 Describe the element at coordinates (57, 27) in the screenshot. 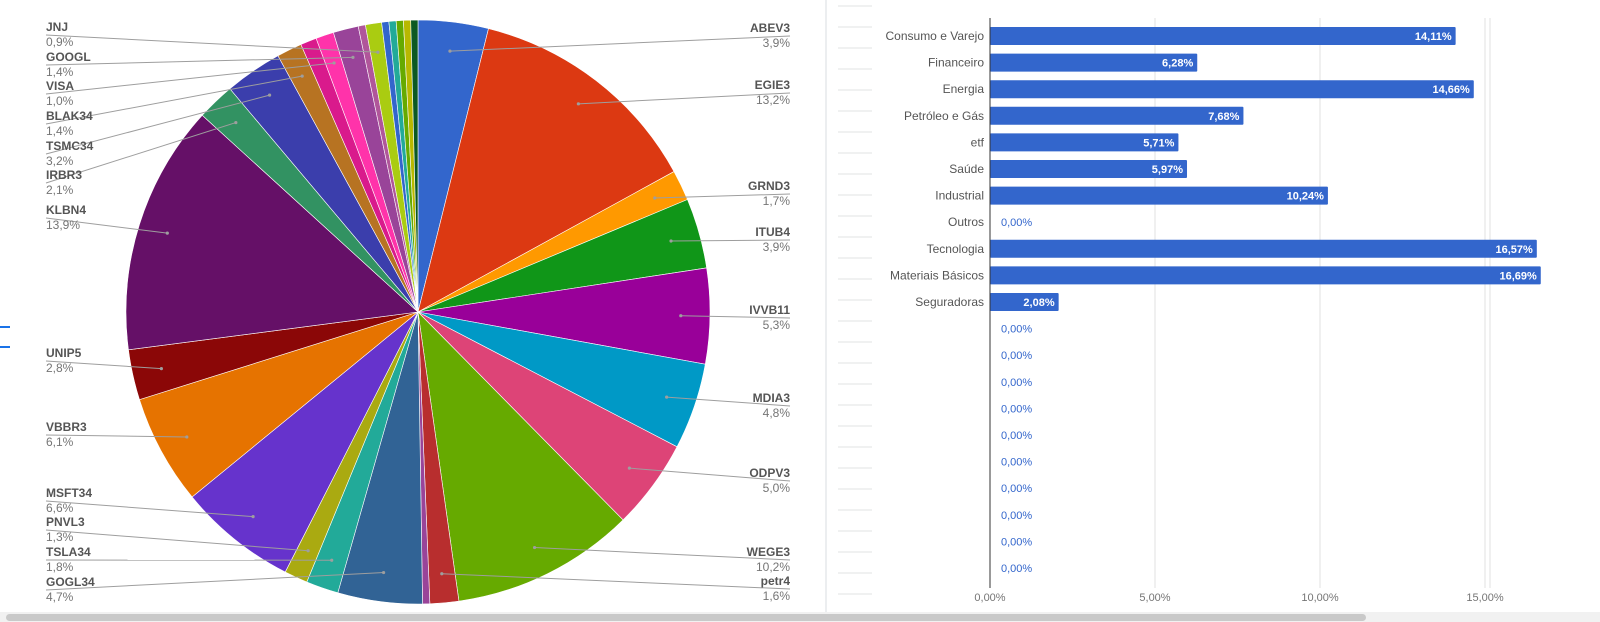

I see `slice-label: JNJ` at that location.